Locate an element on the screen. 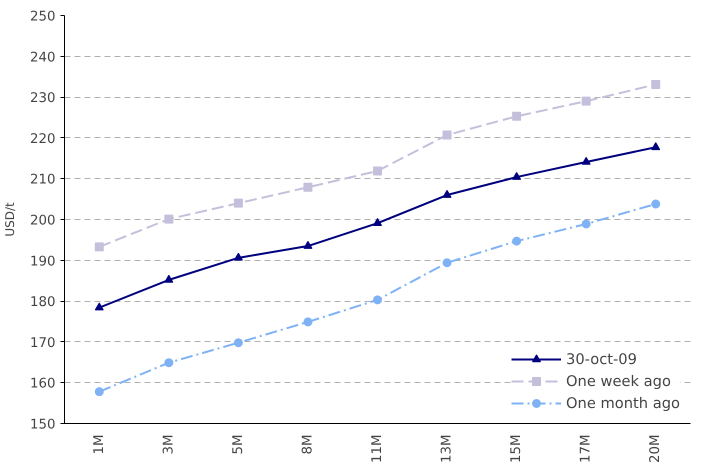 This screenshot has height=469, width=714. y-tick-label: 250 is located at coordinates (43, 17).